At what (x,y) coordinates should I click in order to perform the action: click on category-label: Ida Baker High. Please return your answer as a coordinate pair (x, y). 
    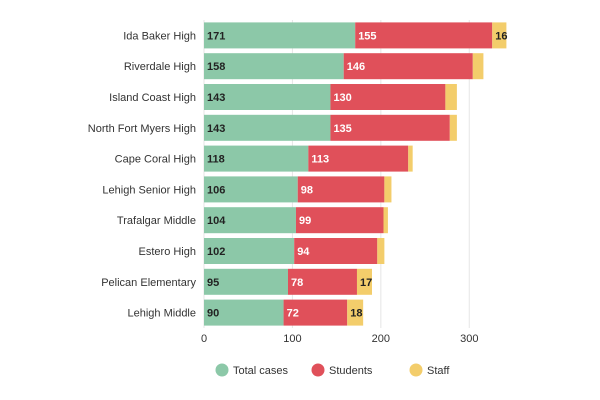
    Looking at the image, I should click on (159, 36).